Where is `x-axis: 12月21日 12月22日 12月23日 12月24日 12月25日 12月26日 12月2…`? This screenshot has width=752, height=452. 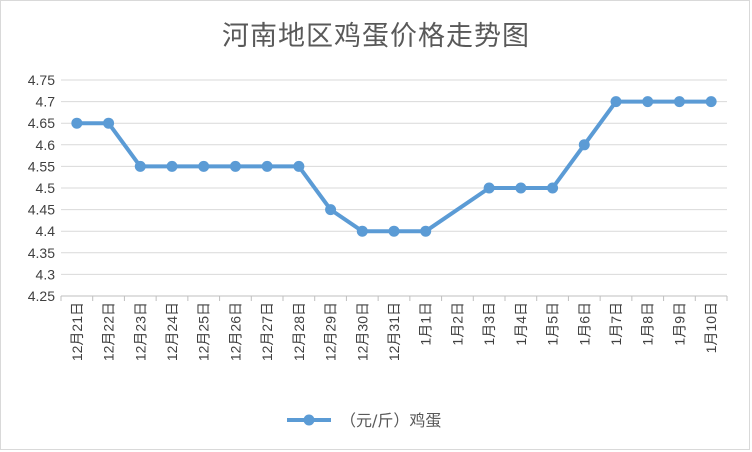
x-axis: 12月21日 12月22日 12月23日 12月24日 12月25日 12月26日 12月2… is located at coordinates (394, 328).